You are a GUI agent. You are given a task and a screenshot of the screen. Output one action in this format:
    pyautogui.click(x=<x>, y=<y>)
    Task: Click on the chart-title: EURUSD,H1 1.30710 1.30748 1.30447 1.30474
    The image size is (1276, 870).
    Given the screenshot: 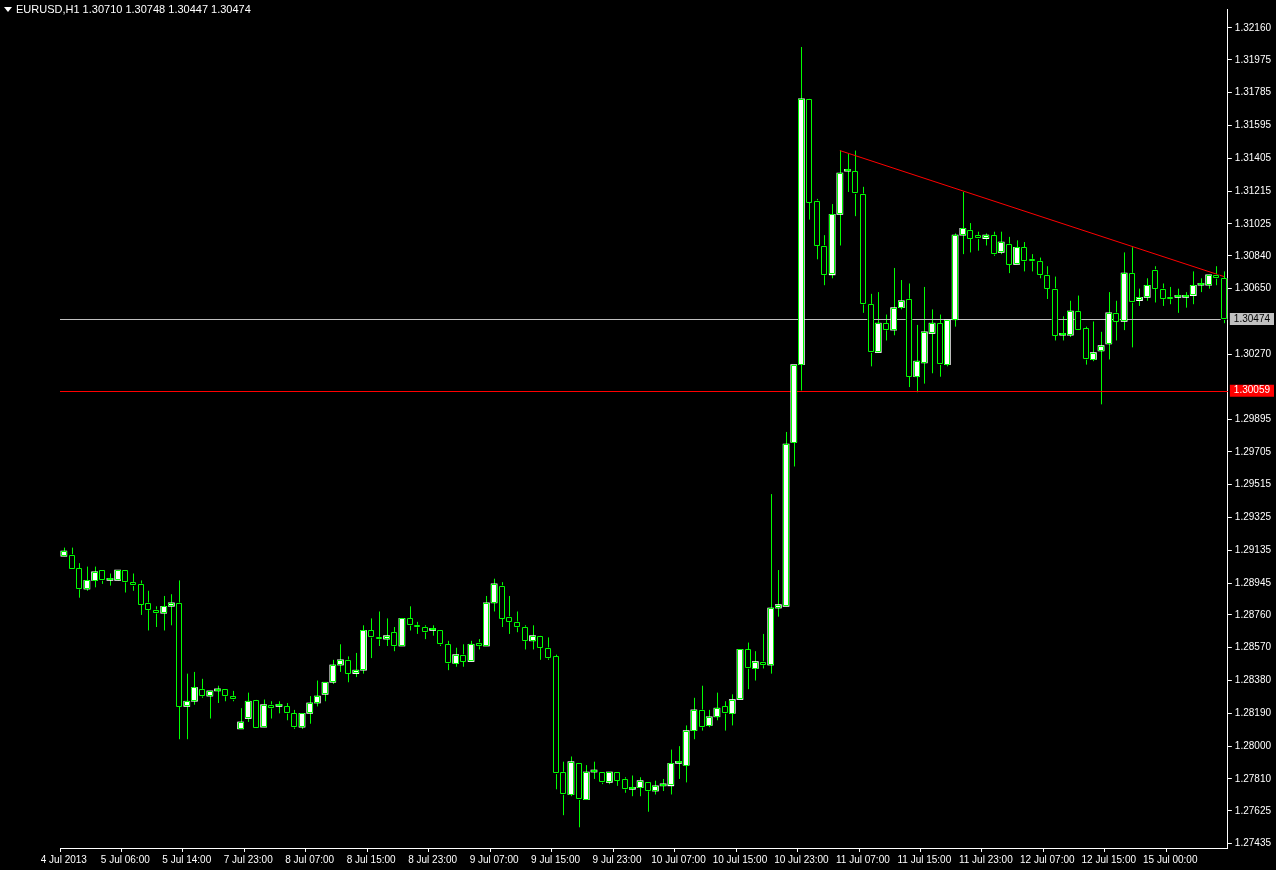 What is the action you would take?
    pyautogui.click(x=133, y=9)
    